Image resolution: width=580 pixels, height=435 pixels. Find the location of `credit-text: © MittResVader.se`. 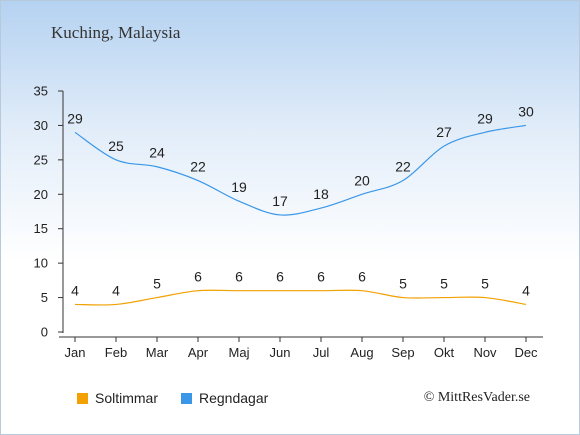

credit-text: © MittResVader.se is located at coordinates (476, 397).